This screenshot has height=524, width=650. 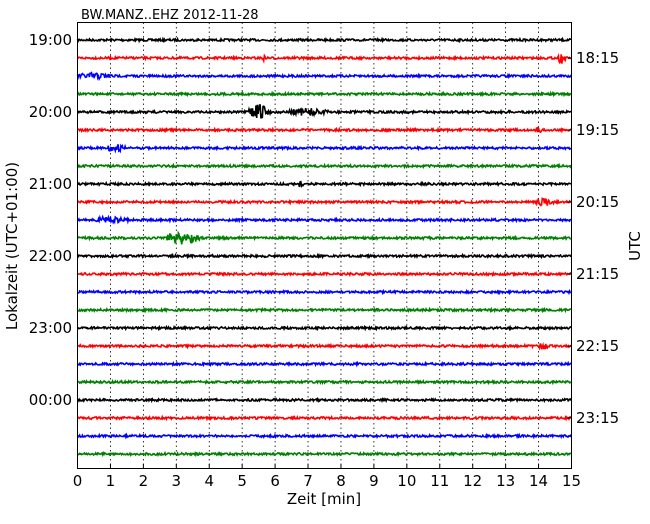 What do you see at coordinates (538, 481) in the screenshot?
I see `x-tick-label: 14` at bounding box center [538, 481].